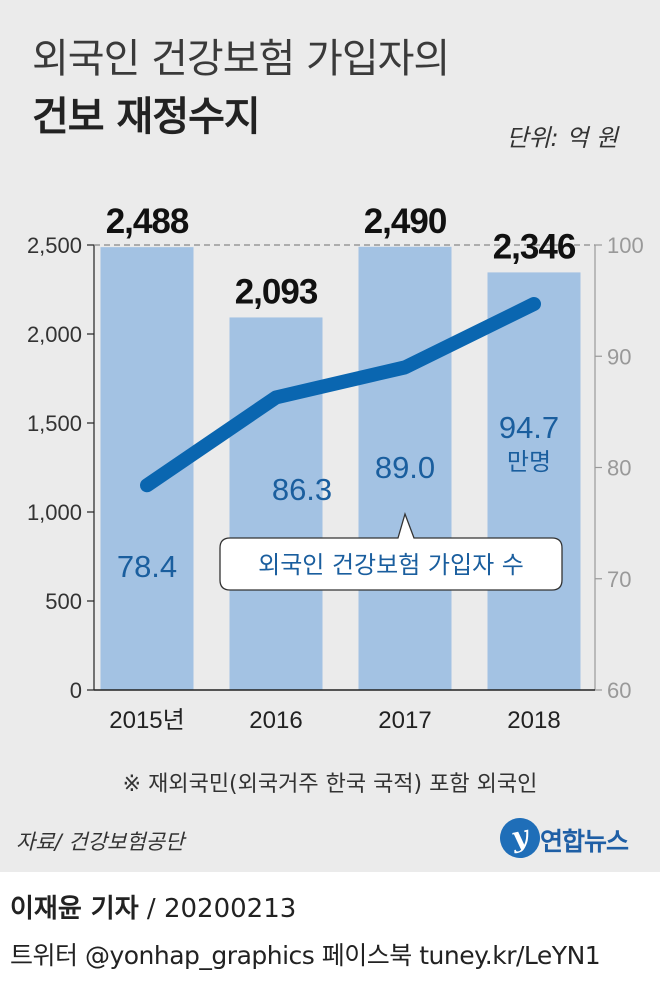  Describe the element at coordinates (619, 356) in the screenshot. I see `y-tick-label-right: 90` at that location.